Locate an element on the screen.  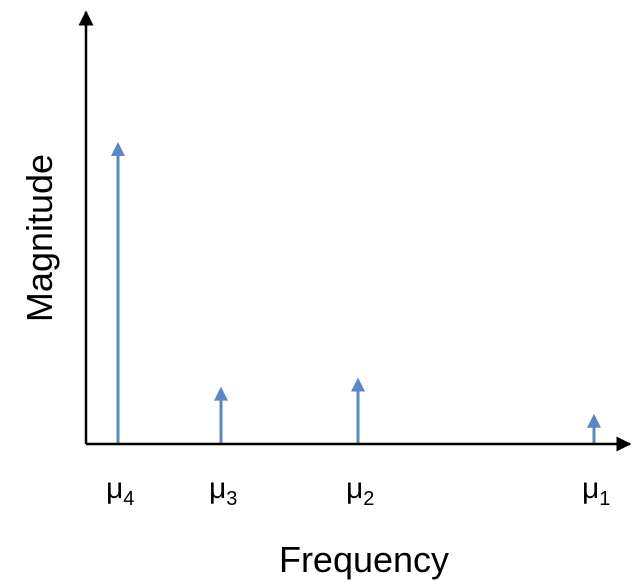
x-tick-label: μ2 is located at coordinates (360, 491).